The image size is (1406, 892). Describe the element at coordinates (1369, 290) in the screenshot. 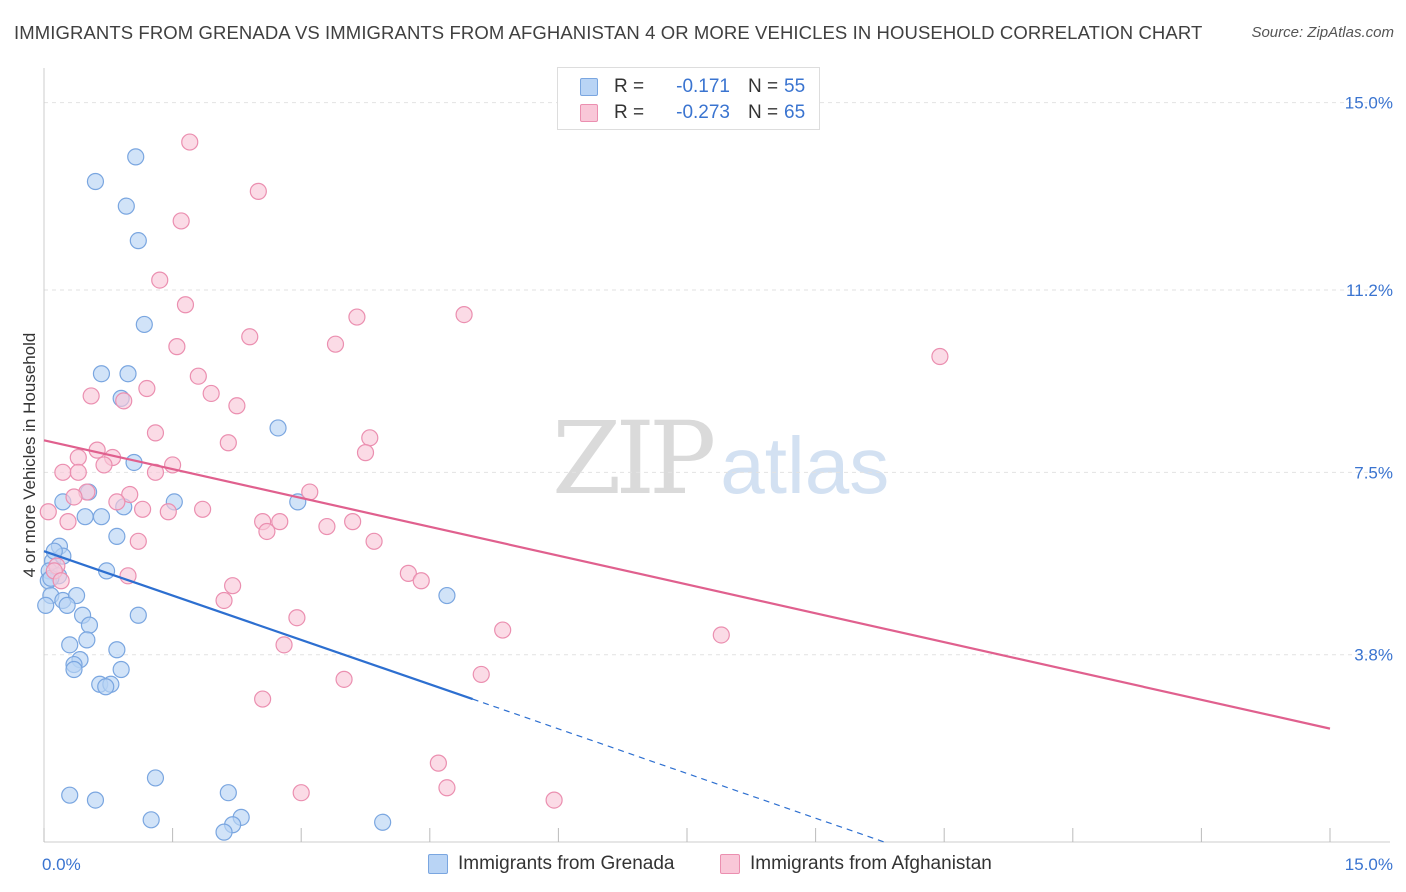

I see `y-tick-label: 11.2%` at that location.